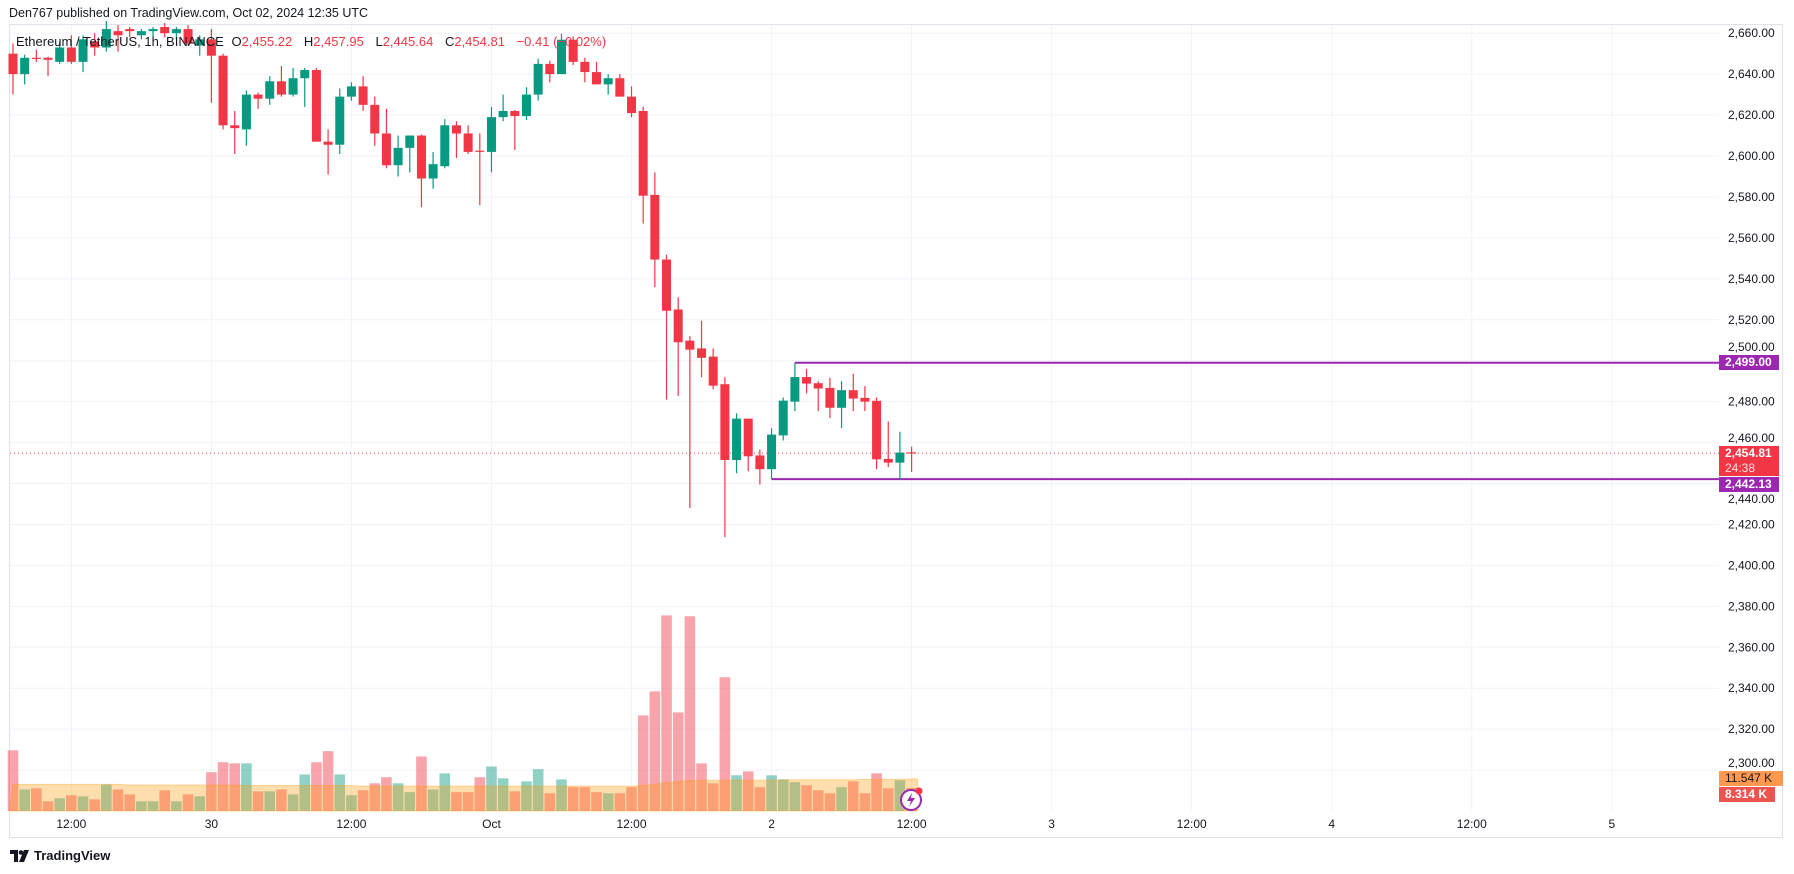 The width and height of the screenshot is (1794, 874). I want to click on volume-ma-area, so click(464, 795).